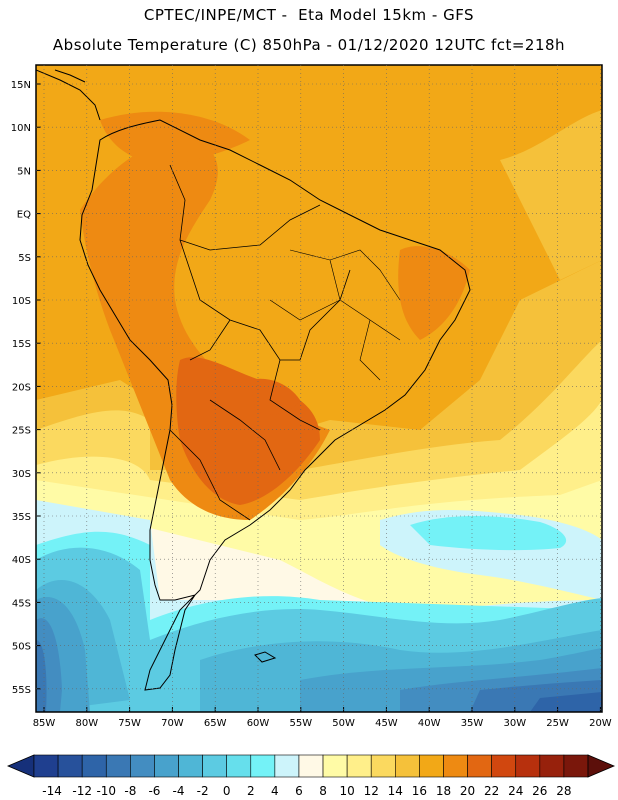  Describe the element at coordinates (346, 791) in the screenshot. I see `colorbar-tick-label: 10` at that location.